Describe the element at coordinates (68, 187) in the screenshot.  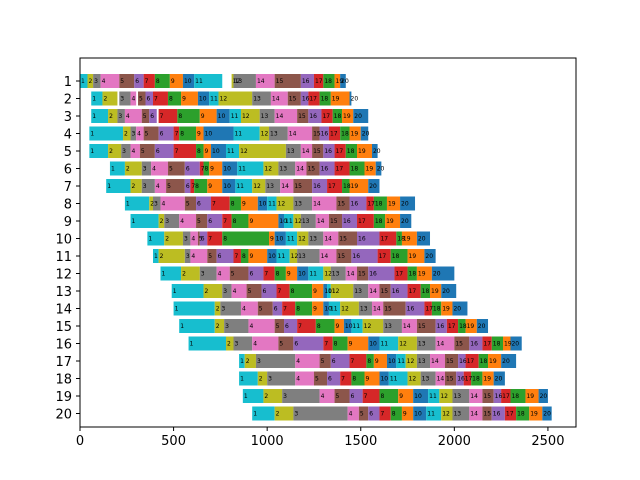
I see `y-tick-label: 7` at that location.